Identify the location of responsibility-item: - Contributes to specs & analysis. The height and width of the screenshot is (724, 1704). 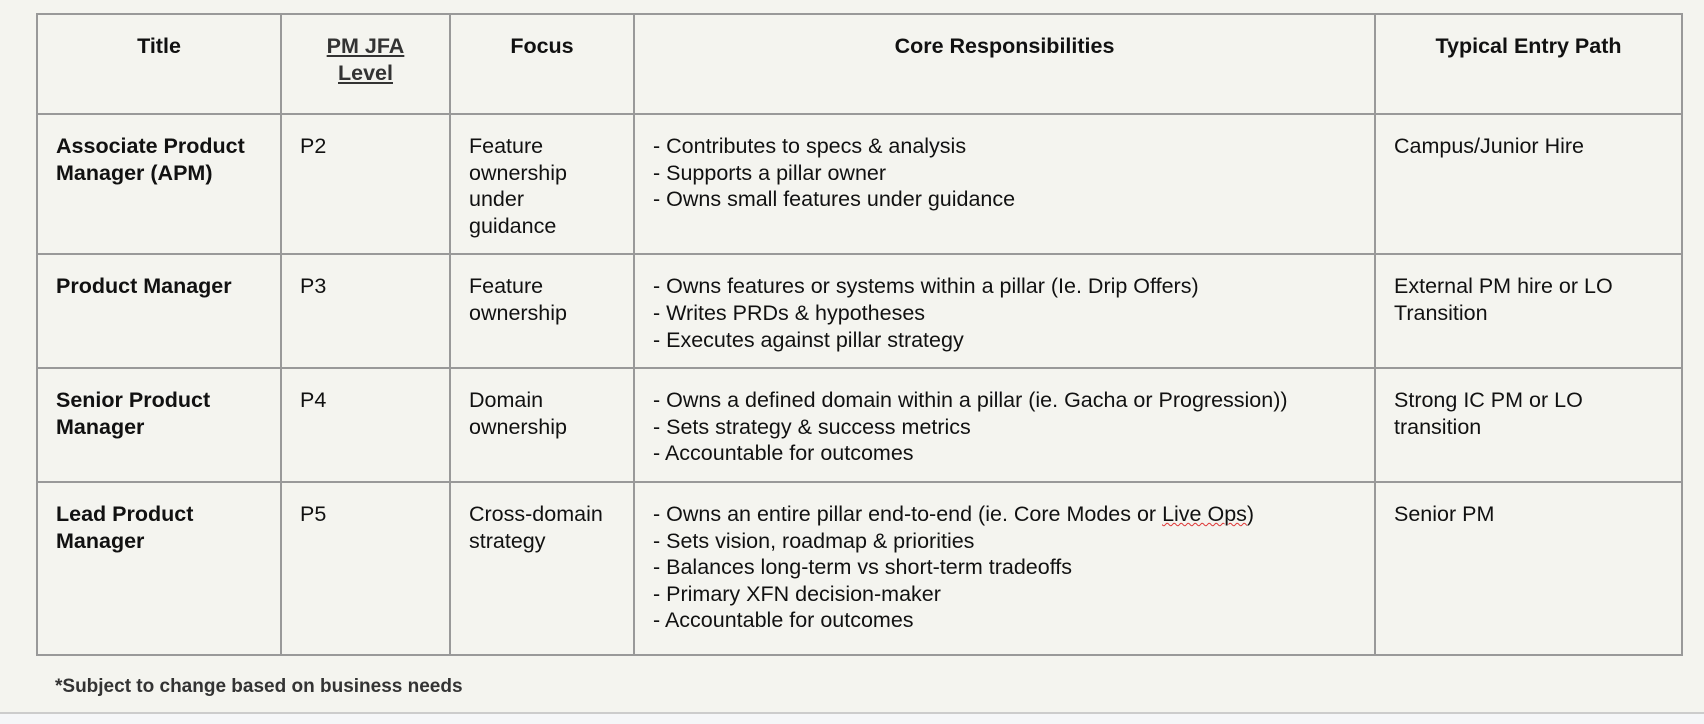
(810, 146).